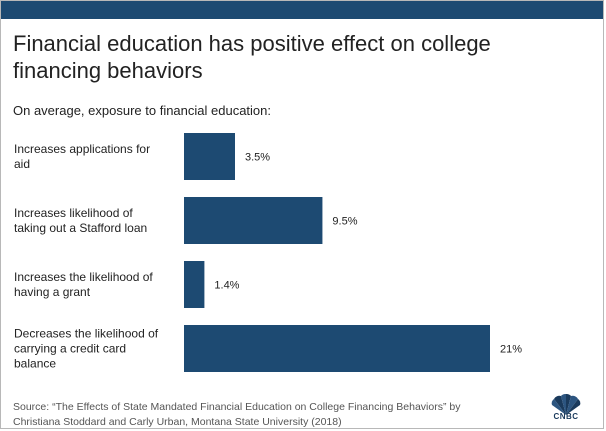  I want to click on top-accent-bar, so click(302, 10).